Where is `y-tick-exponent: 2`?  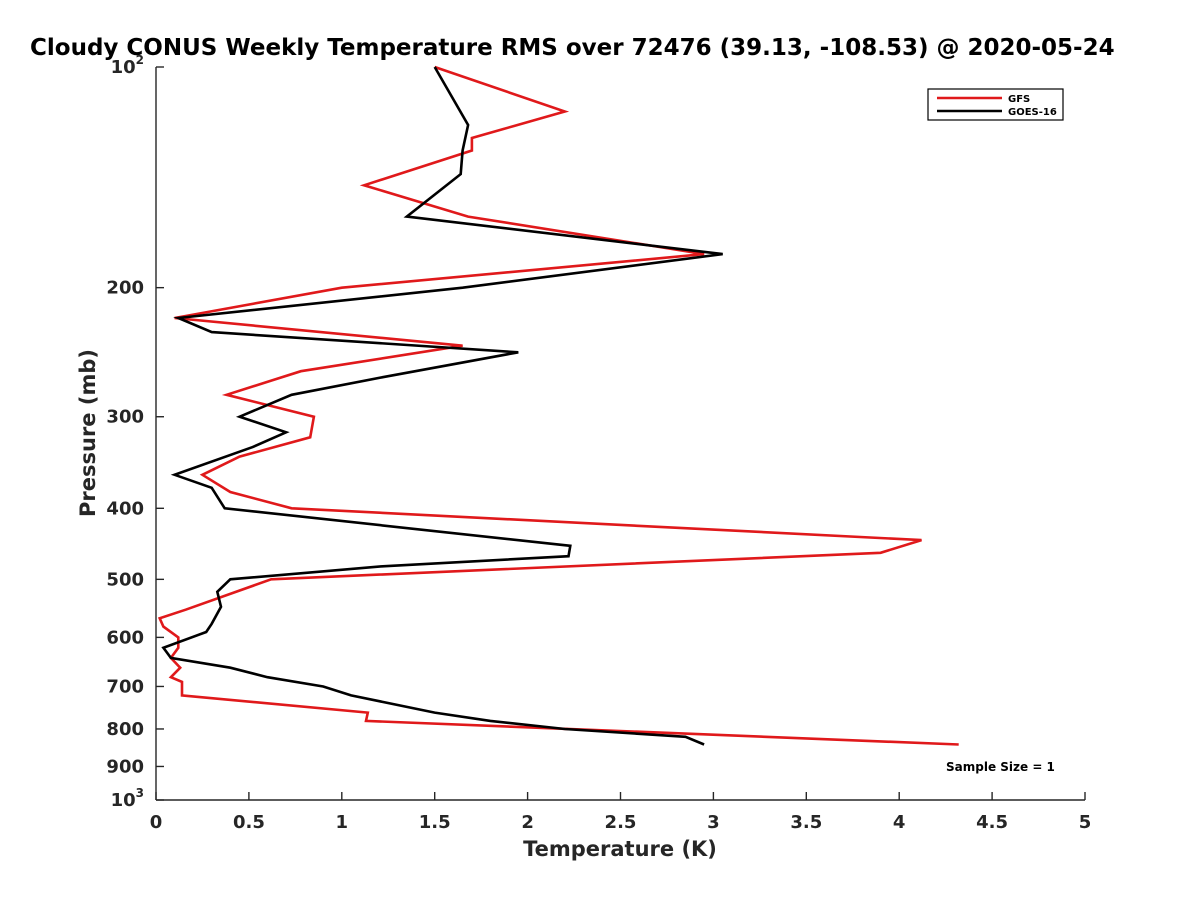
y-tick-exponent: 2 is located at coordinates (140, 60).